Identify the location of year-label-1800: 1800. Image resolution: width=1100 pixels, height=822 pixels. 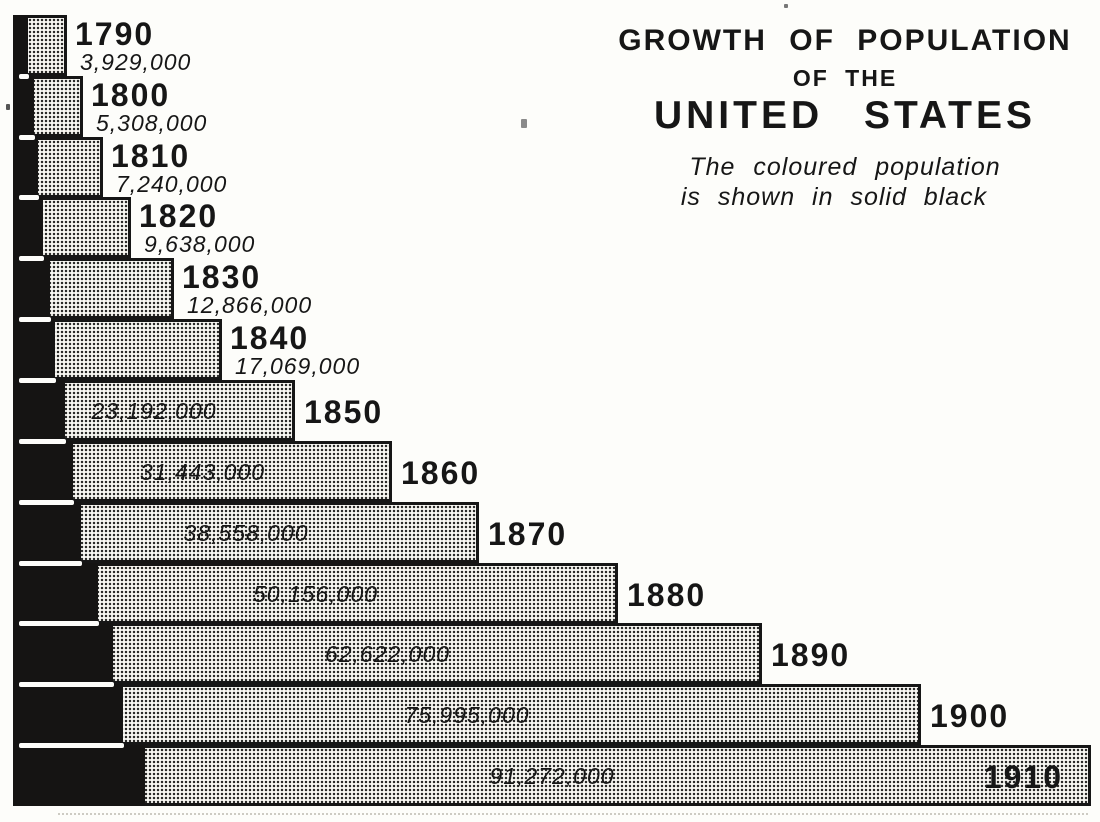
(131, 95).